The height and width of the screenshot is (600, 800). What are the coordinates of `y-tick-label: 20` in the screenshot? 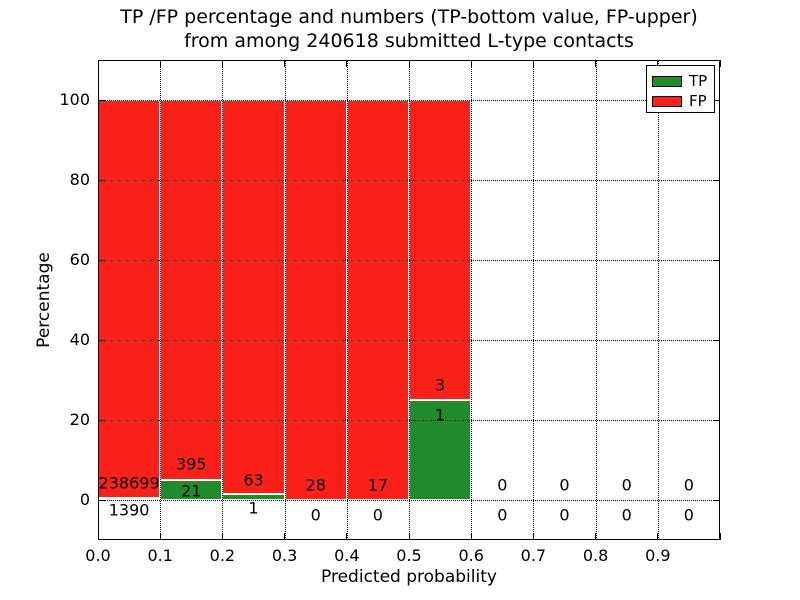 It's located at (79, 419).